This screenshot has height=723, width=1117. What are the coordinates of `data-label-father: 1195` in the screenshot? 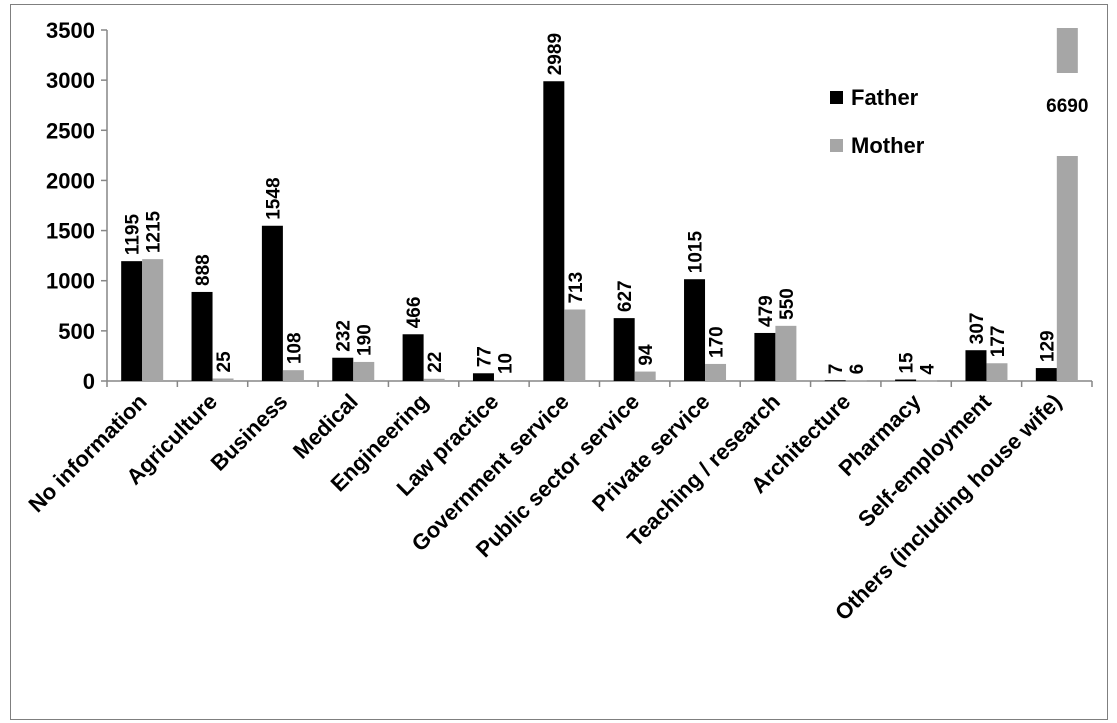 It's located at (133, 235).